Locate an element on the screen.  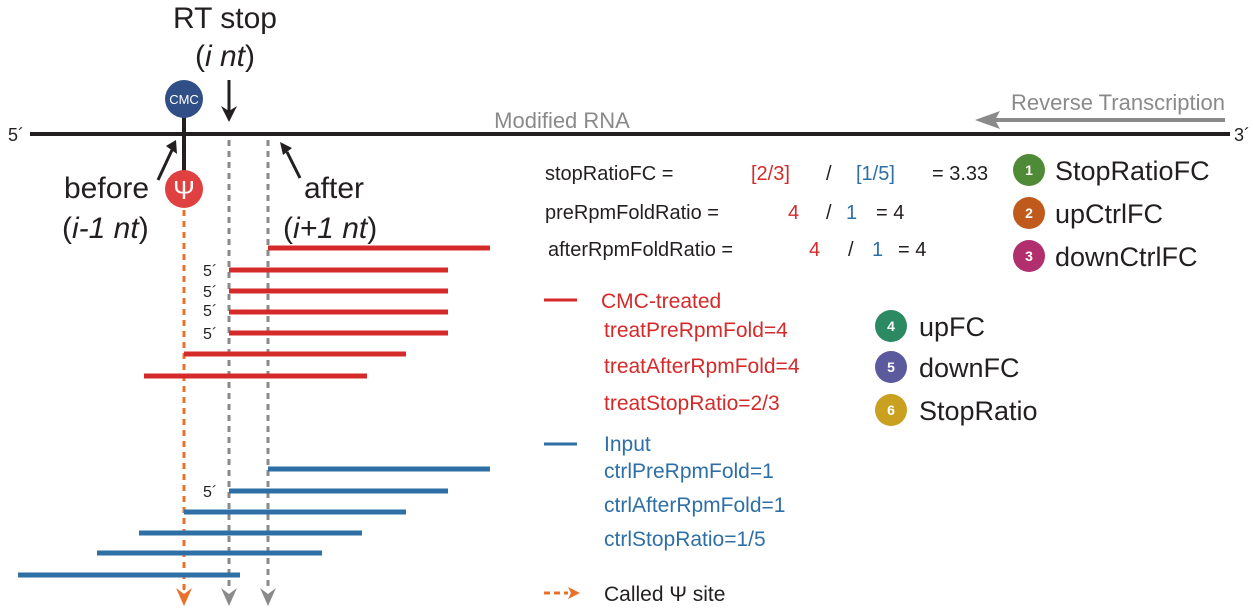
reverse-transcription-label: Reverse Transcription is located at coordinates (1118, 102).